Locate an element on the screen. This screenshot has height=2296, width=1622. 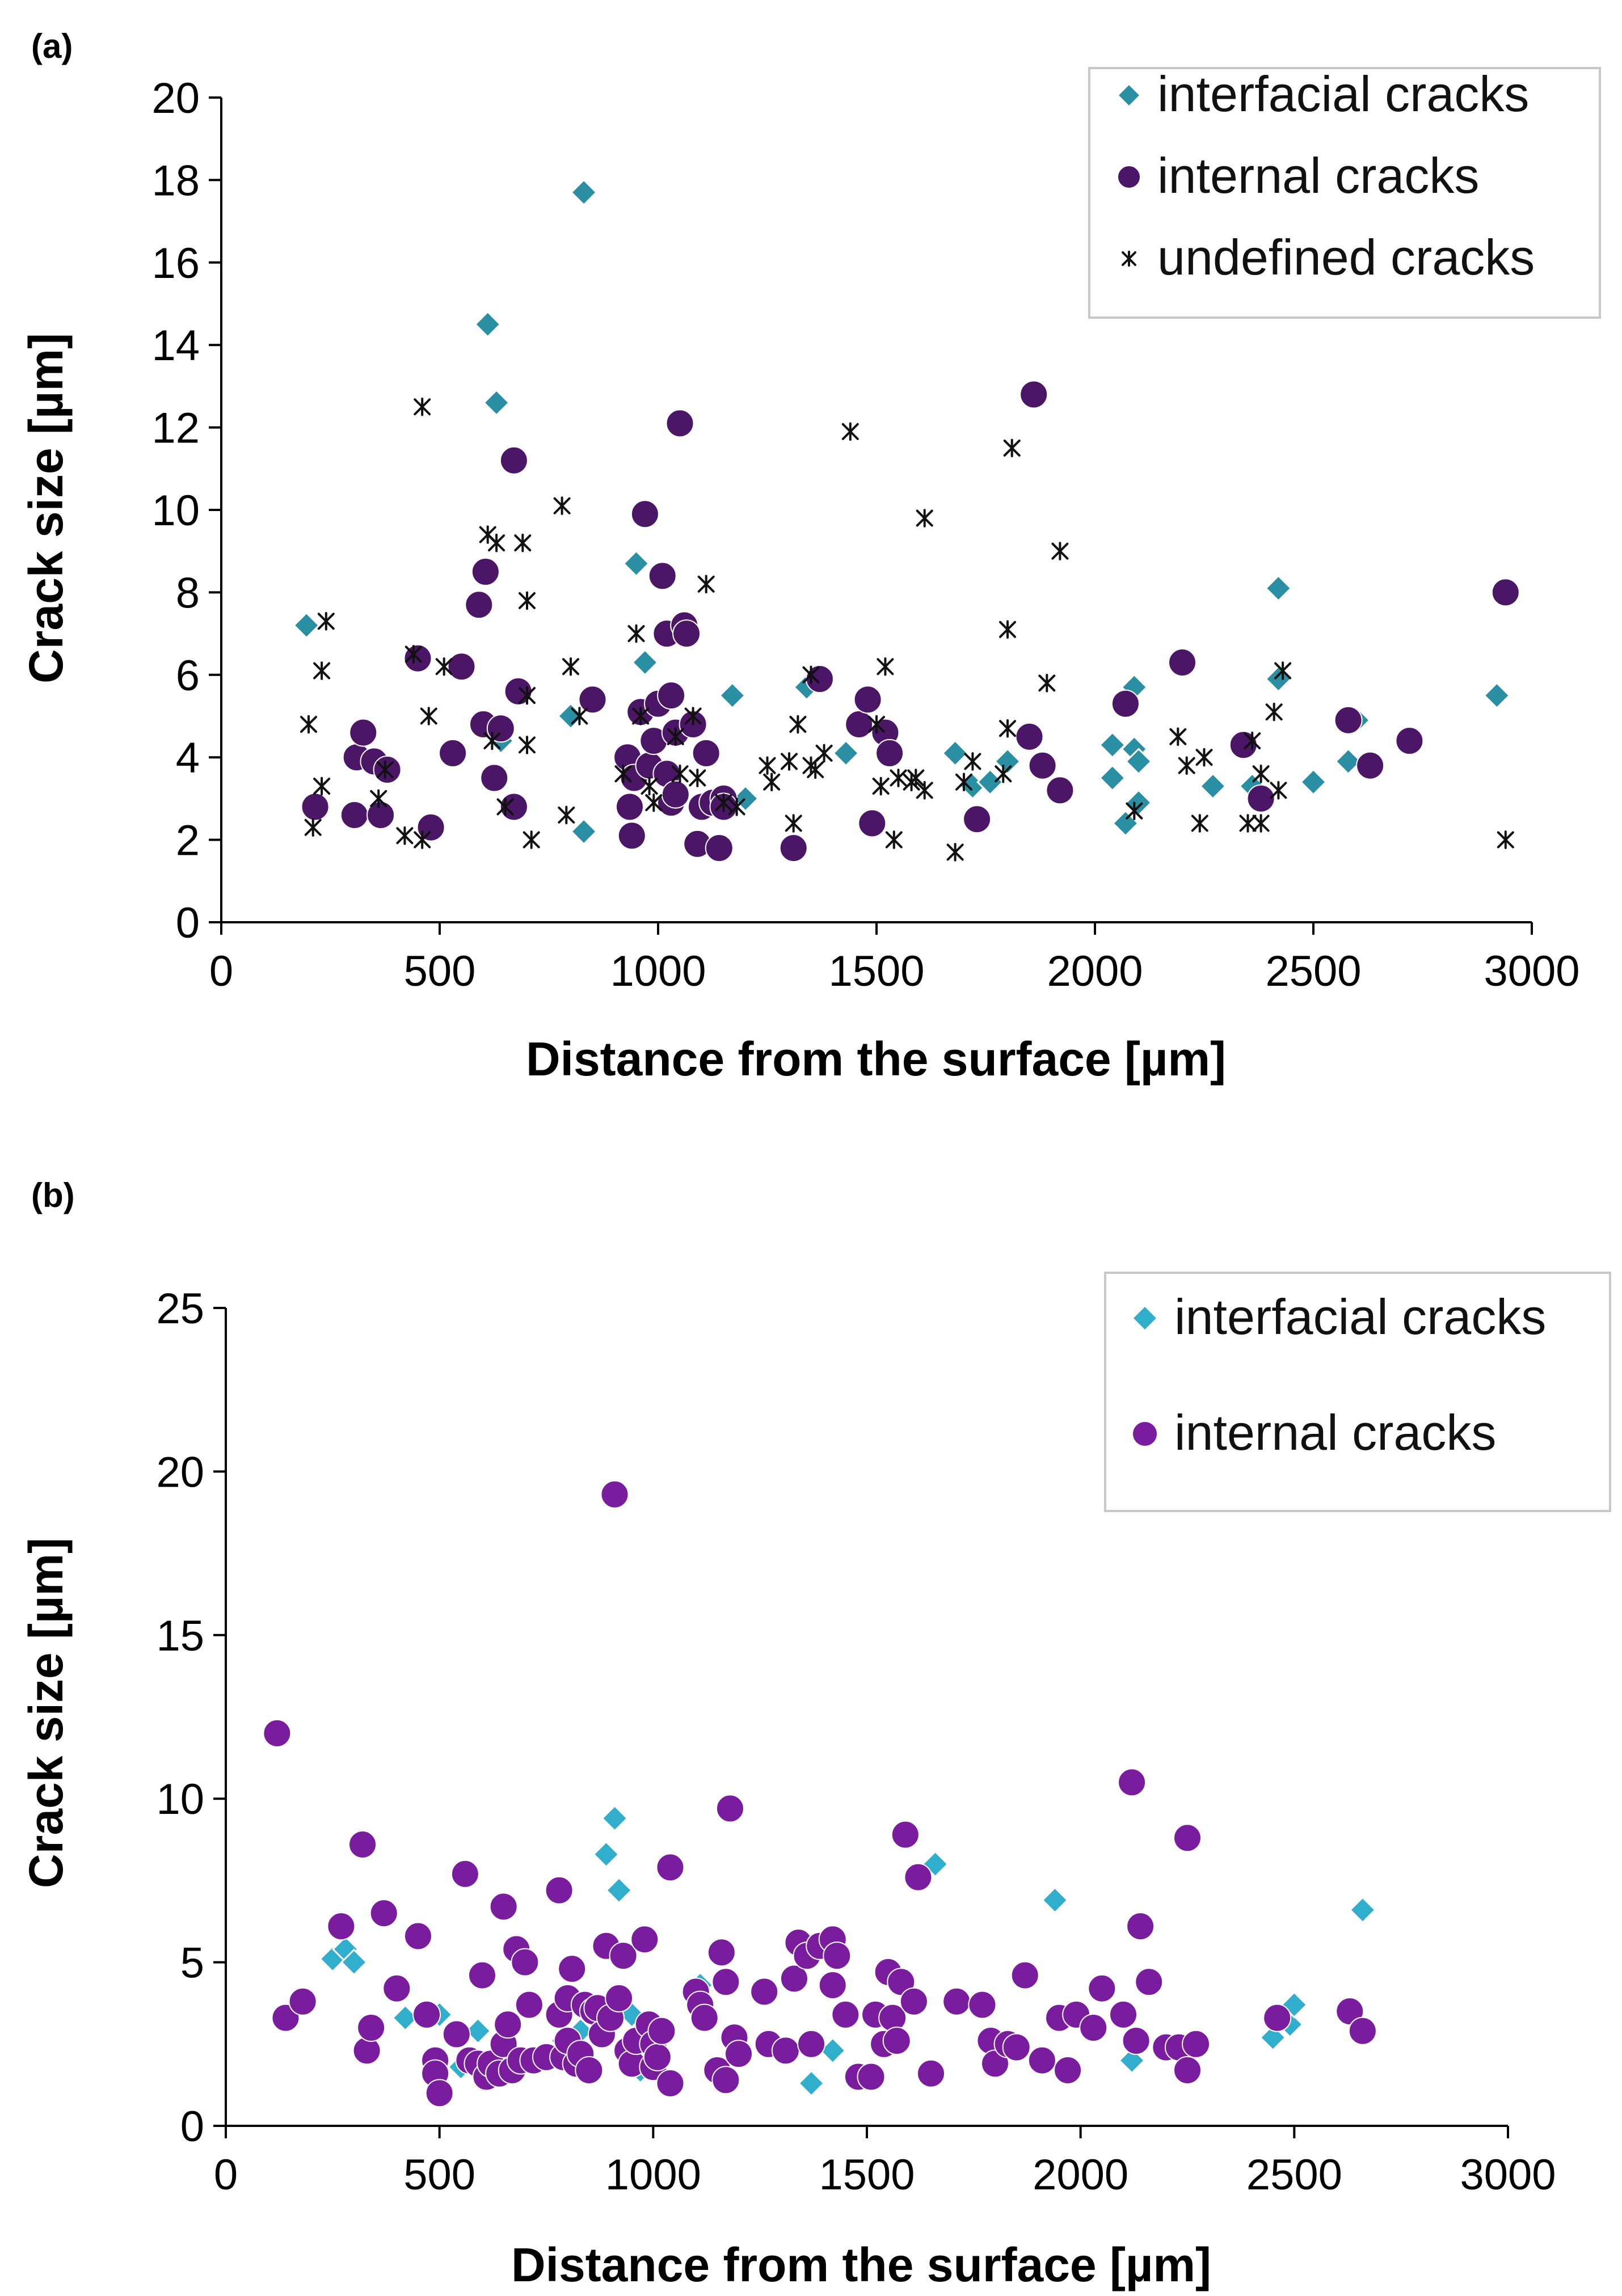
panel-b-x-tick-label: 3000 is located at coordinates (1508, 2175).